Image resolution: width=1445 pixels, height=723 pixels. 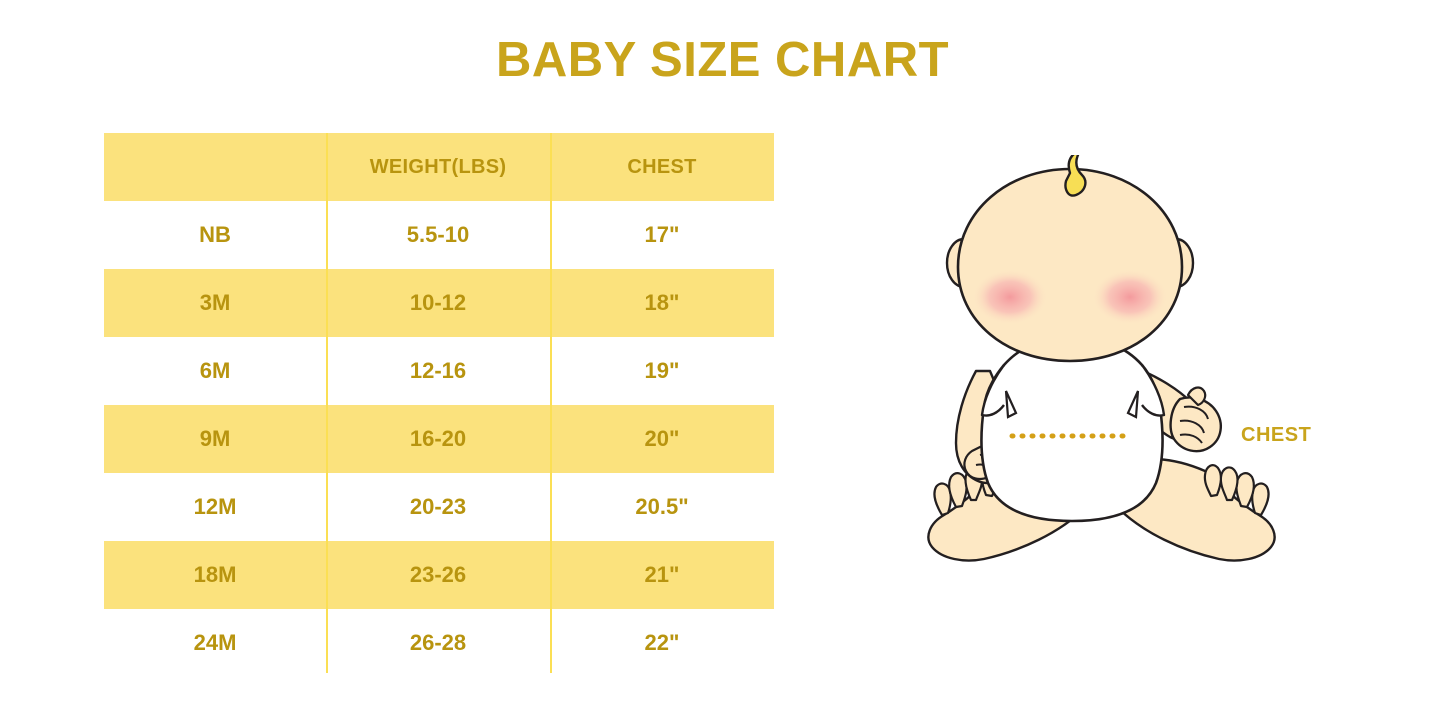 I want to click on baby-head, so click(x=1070, y=265).